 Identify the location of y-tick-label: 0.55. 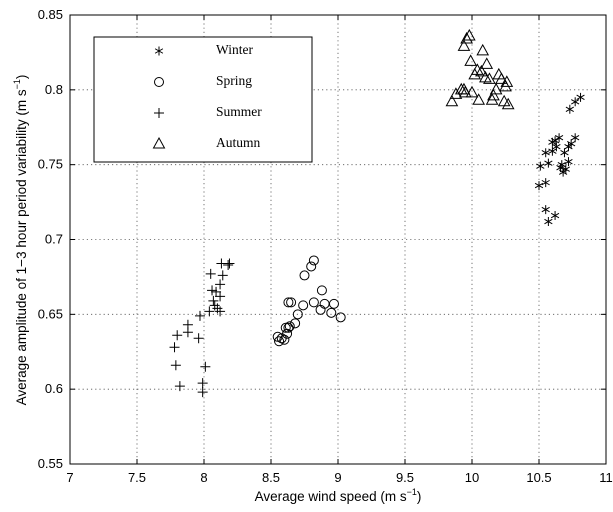
(50, 463).